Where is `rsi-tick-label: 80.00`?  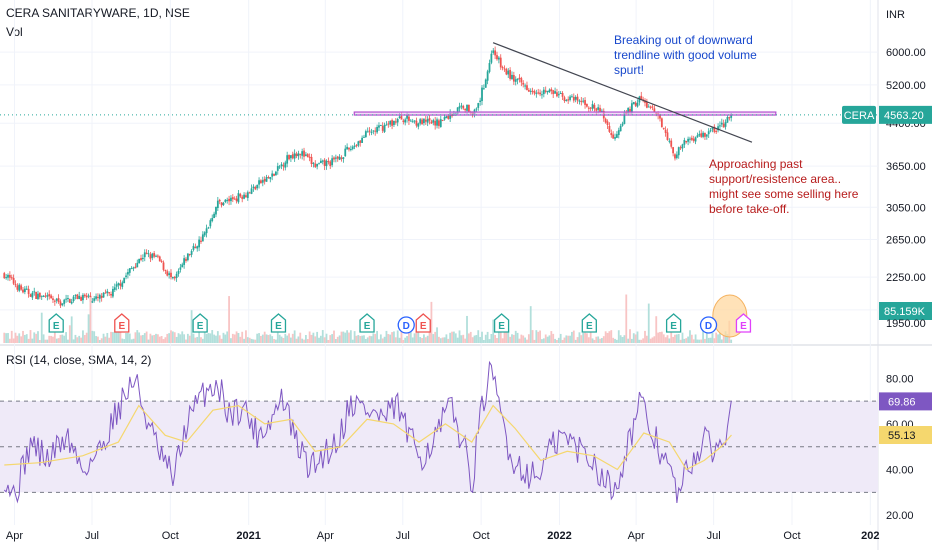
rsi-tick-label: 80.00 is located at coordinates (900, 379).